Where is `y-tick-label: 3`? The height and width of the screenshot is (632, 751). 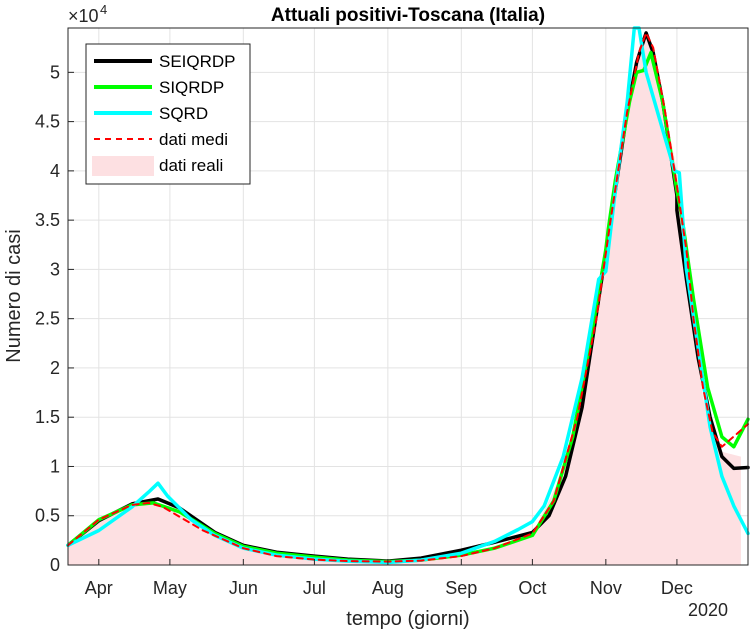 y-tick-label: 3 is located at coordinates (55, 269).